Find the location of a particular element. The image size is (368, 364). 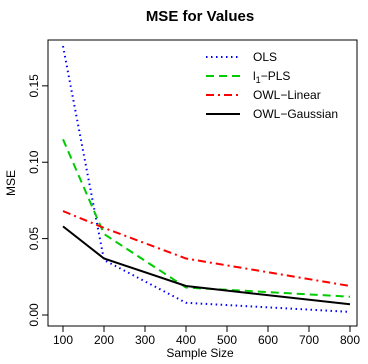

y-tick-label: 0.05 is located at coordinates (34, 239).